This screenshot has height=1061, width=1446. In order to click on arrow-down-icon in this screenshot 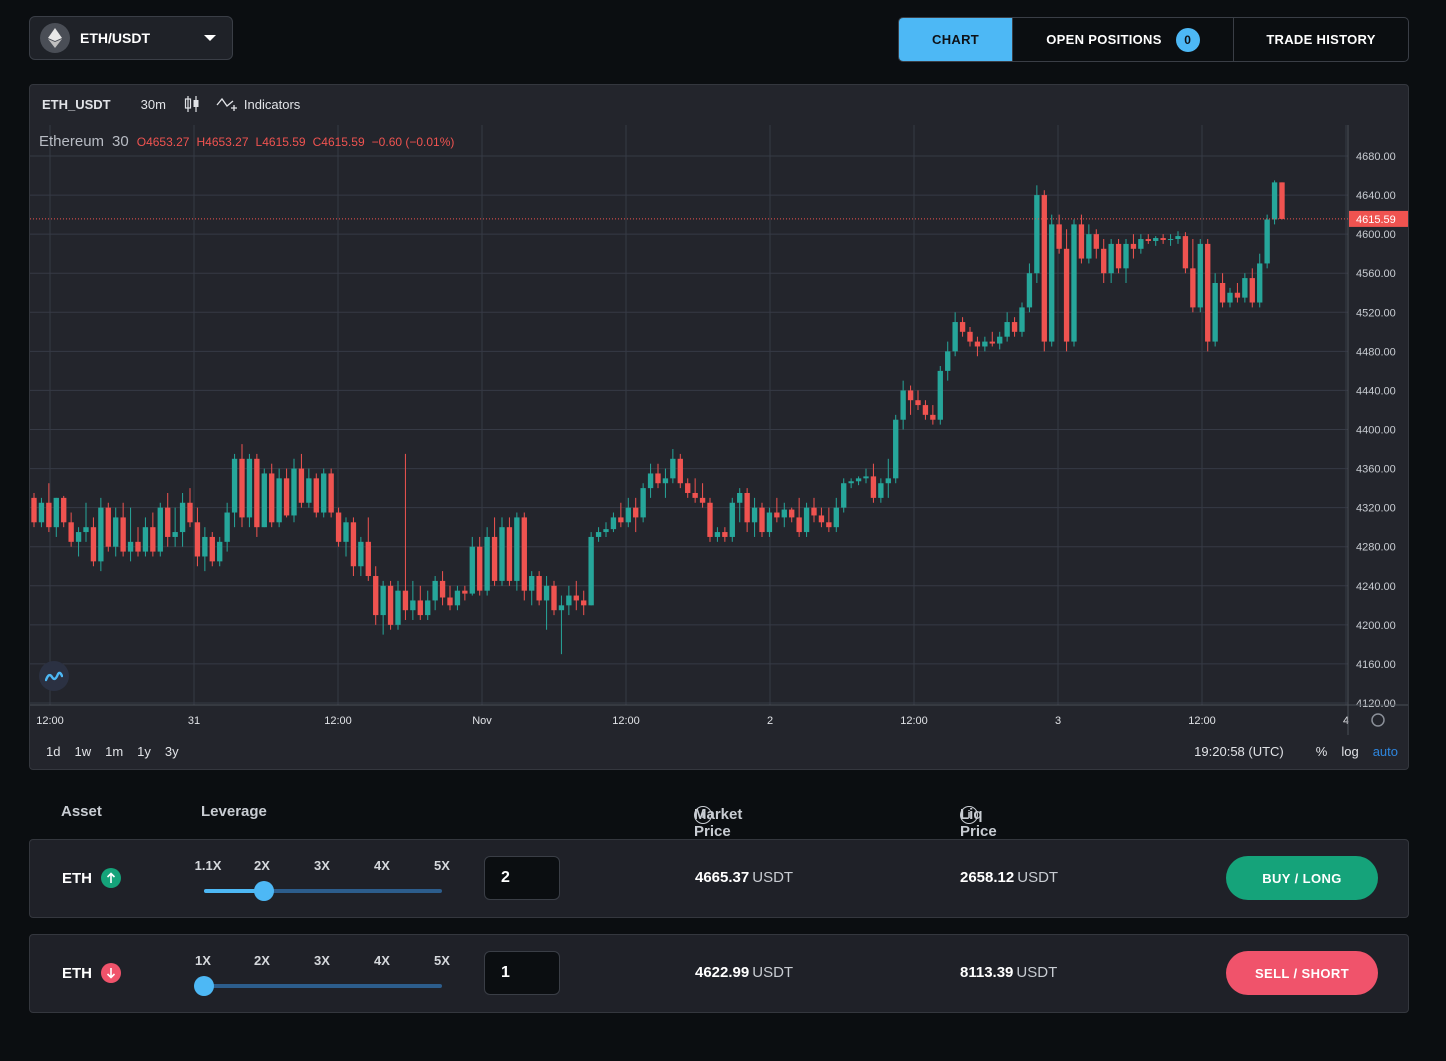, I will do `click(111, 973)`.